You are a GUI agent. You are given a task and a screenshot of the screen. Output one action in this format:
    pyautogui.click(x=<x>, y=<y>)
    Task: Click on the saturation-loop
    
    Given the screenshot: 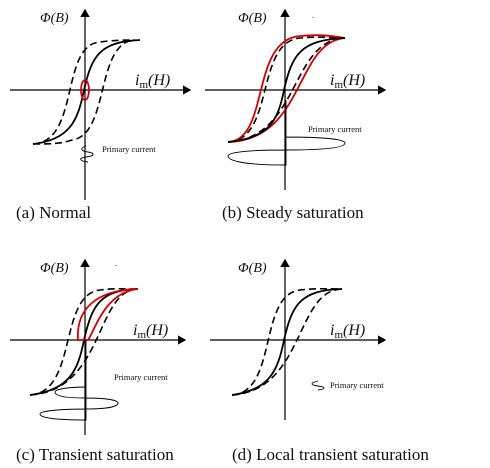 What is the action you would take?
    pyautogui.click(x=286, y=88)
    